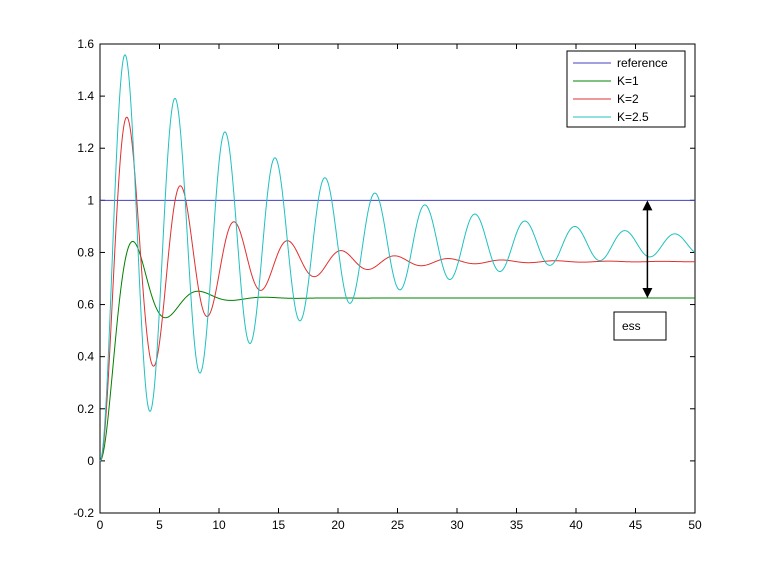 This screenshot has width=768, height=577. I want to click on ess-arrow-head-top, so click(647, 205).